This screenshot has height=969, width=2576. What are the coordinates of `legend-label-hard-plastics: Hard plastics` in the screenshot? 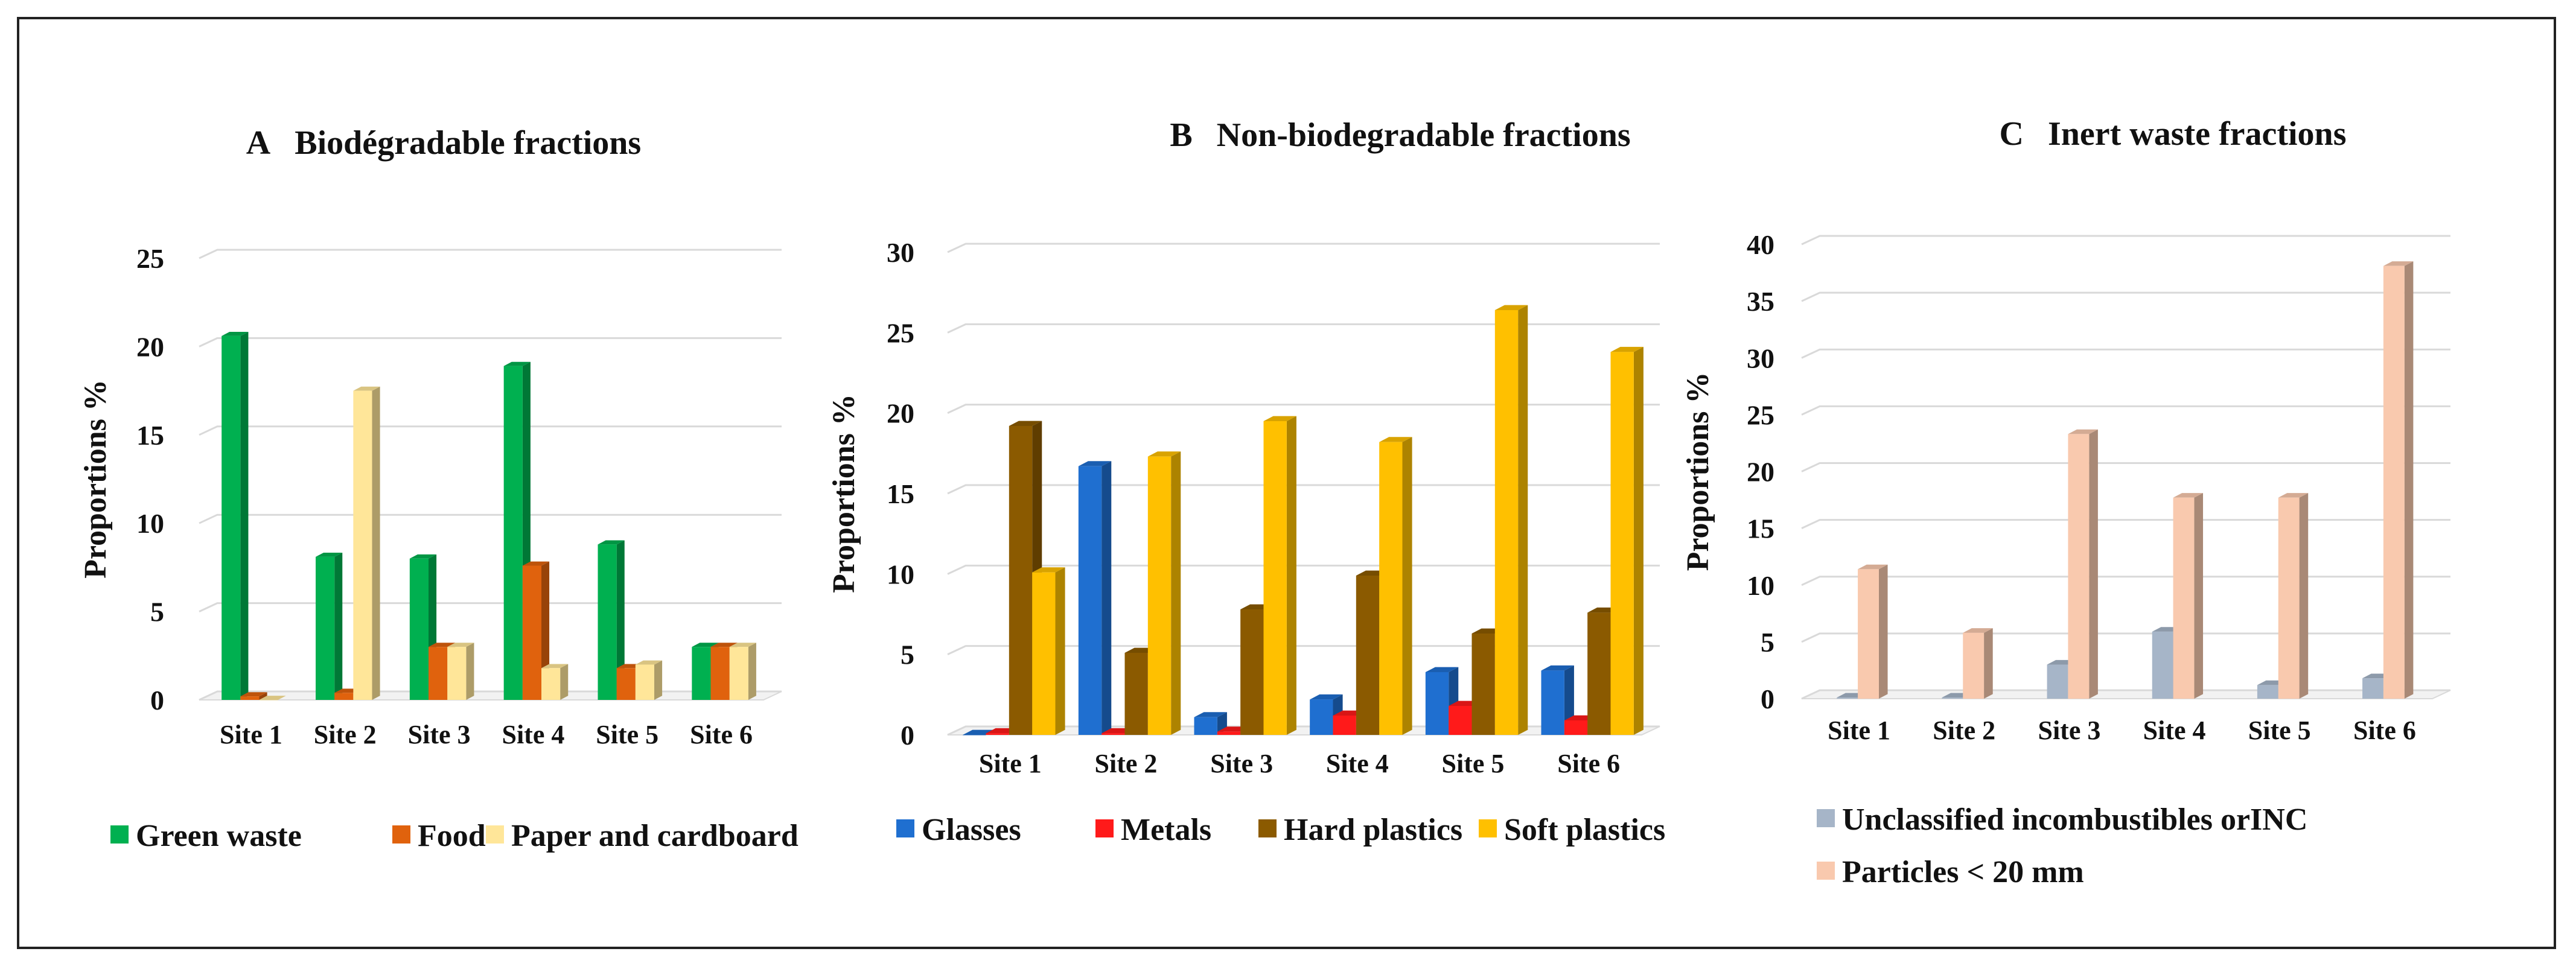 It's located at (1373, 830).